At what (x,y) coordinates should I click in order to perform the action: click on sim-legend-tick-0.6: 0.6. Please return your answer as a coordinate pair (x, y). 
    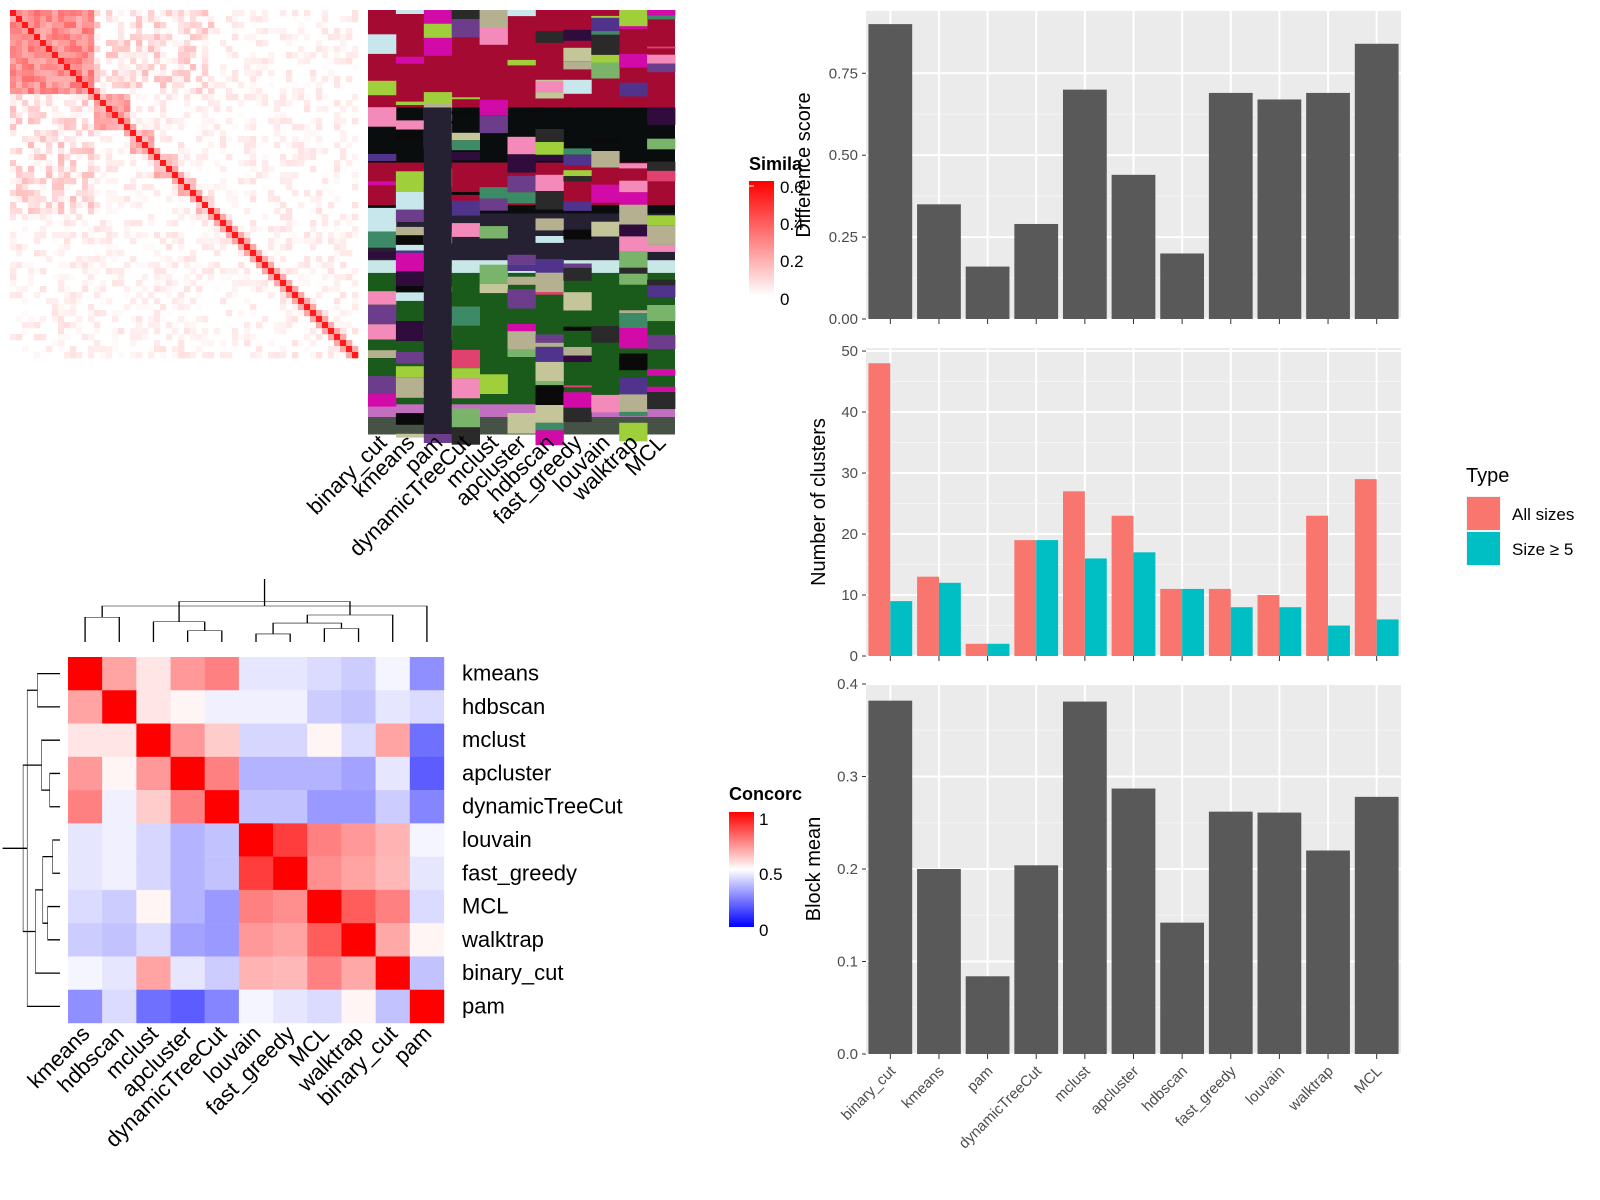
    Looking at the image, I should click on (792, 187).